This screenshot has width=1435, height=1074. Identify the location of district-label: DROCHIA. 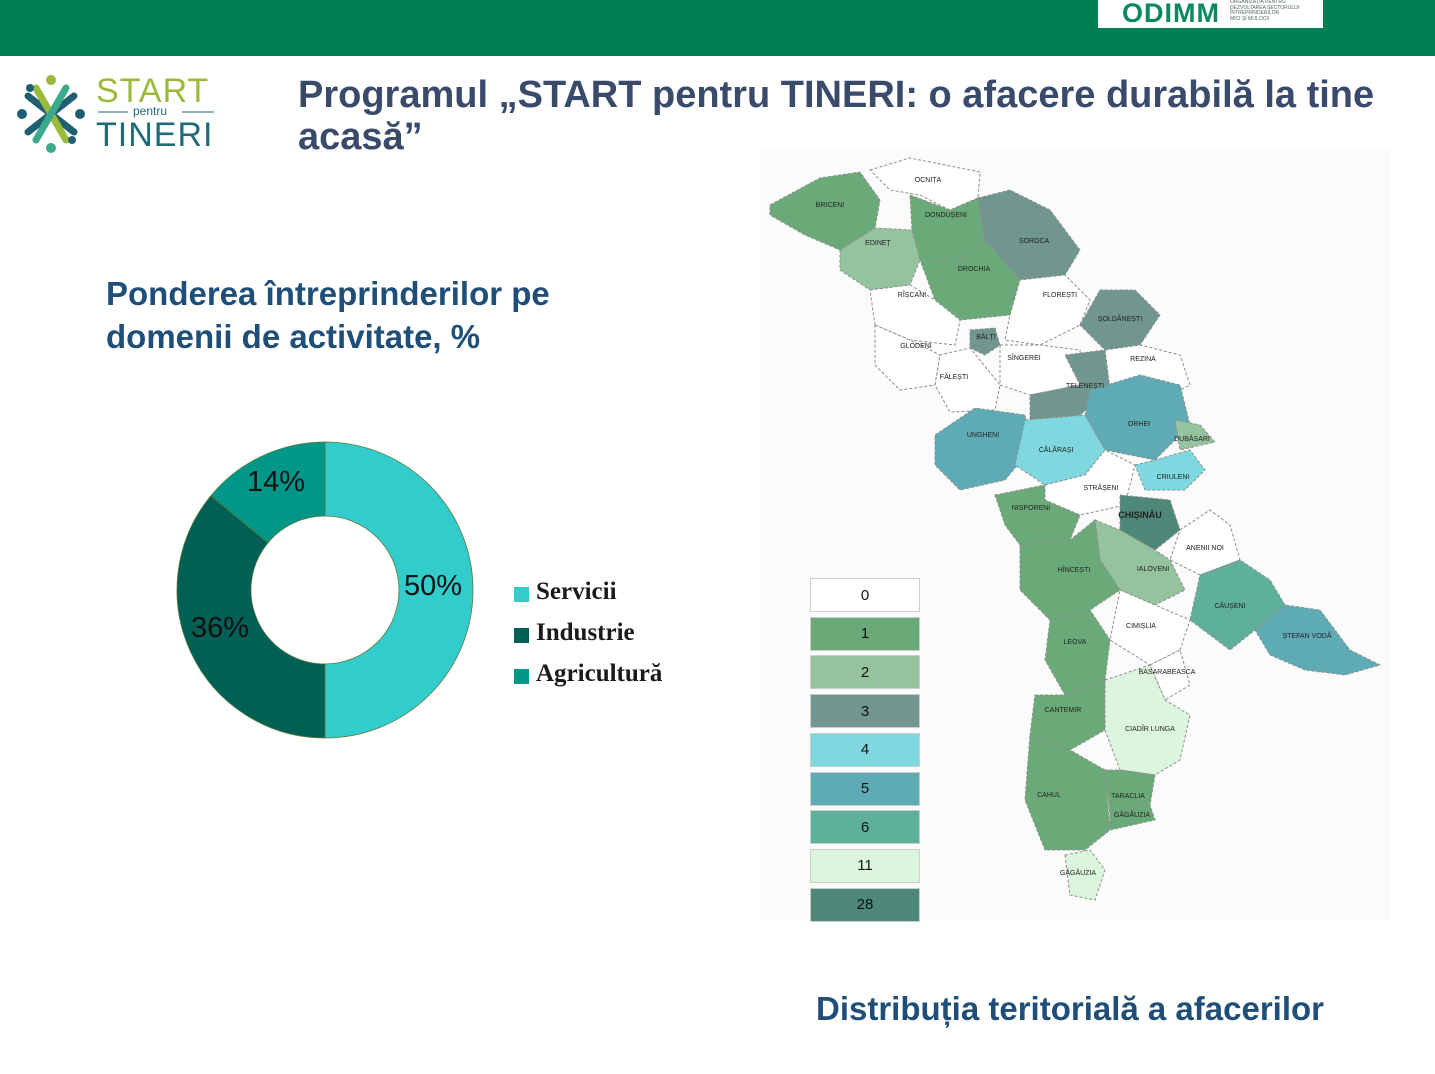
(974, 269).